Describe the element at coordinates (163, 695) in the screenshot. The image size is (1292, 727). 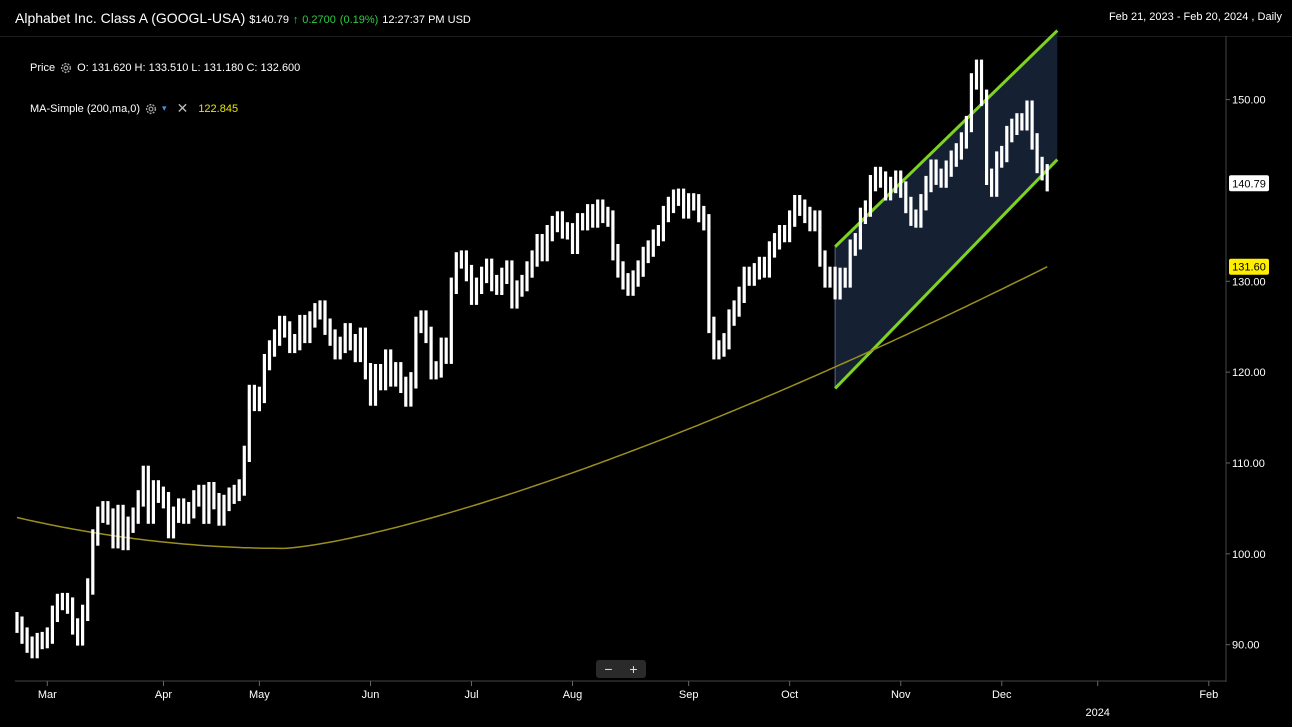
I see `x-tick-label: Apr` at that location.